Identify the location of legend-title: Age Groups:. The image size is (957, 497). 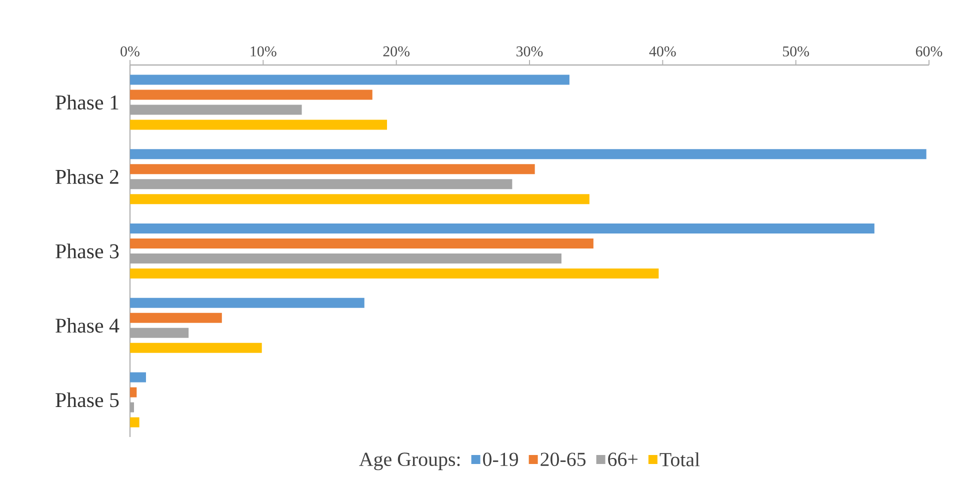
(409, 461).